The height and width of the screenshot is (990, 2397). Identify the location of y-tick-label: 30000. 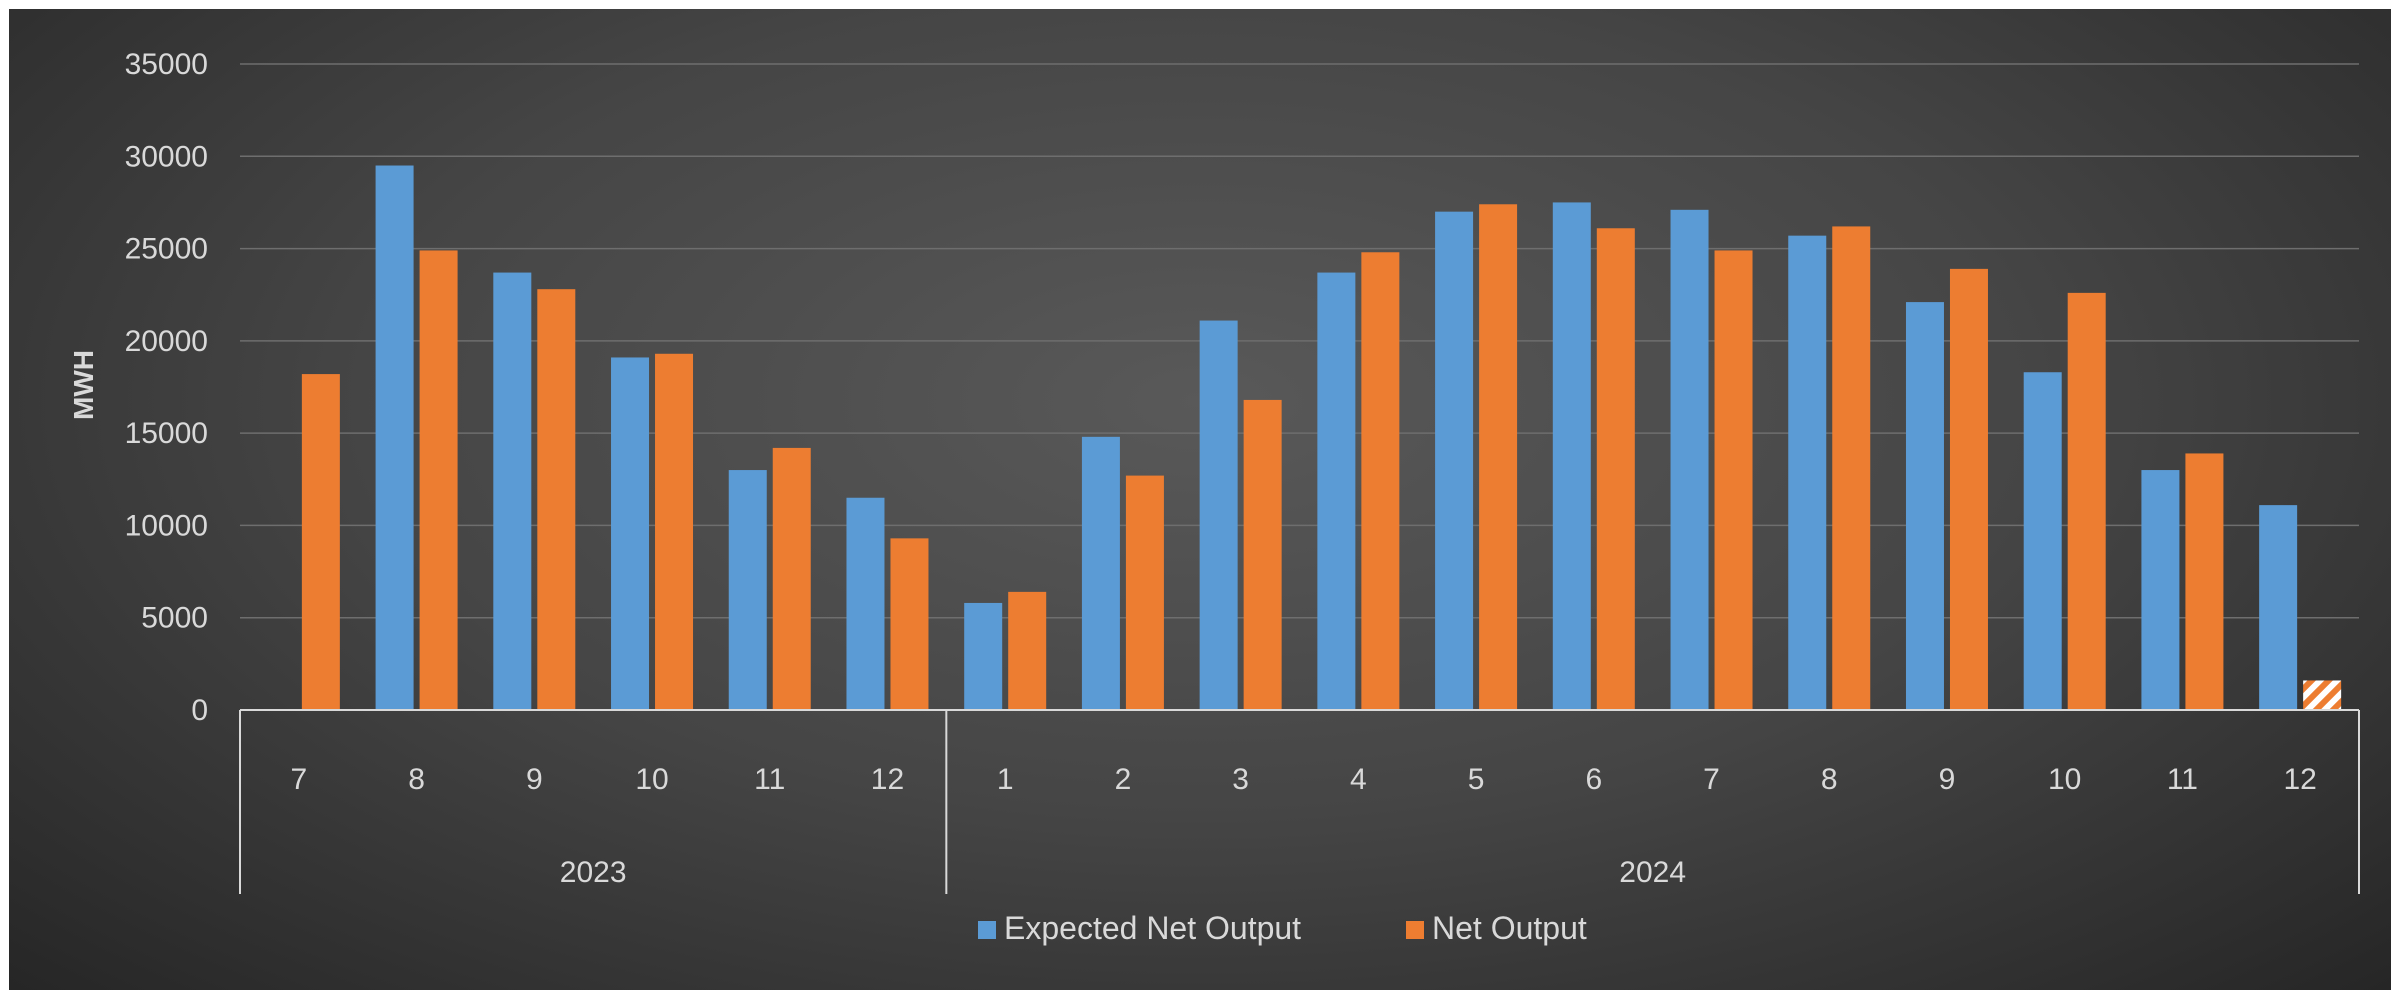
(166, 156).